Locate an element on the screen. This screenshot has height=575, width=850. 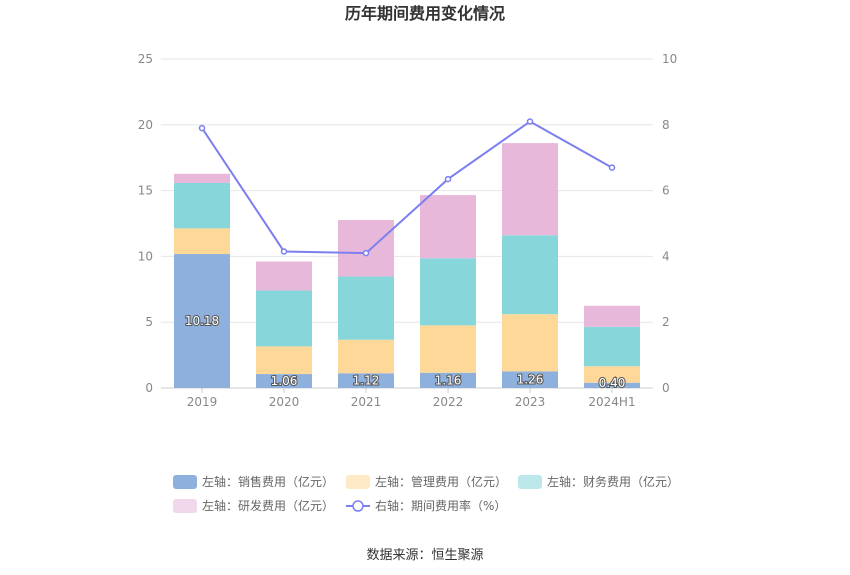
x-tick-label: 2021 is located at coordinates (366, 402).